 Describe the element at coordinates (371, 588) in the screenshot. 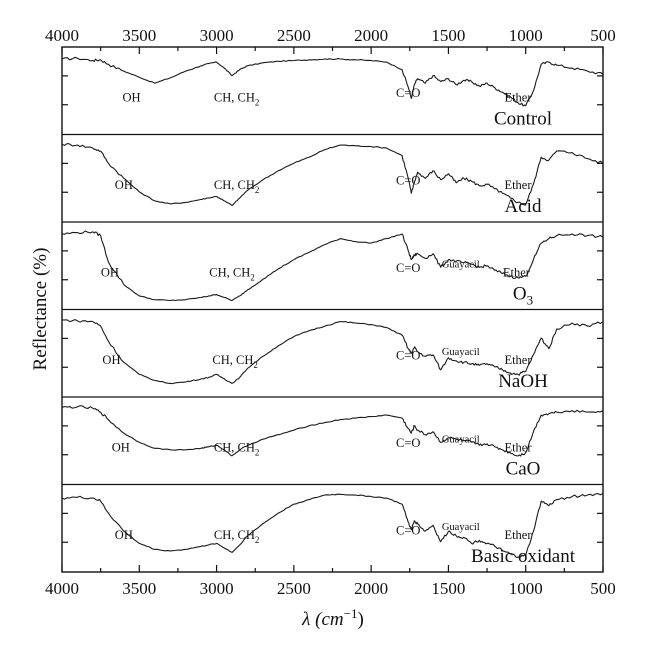

I see `x-tick-label-bottom: 2000` at that location.